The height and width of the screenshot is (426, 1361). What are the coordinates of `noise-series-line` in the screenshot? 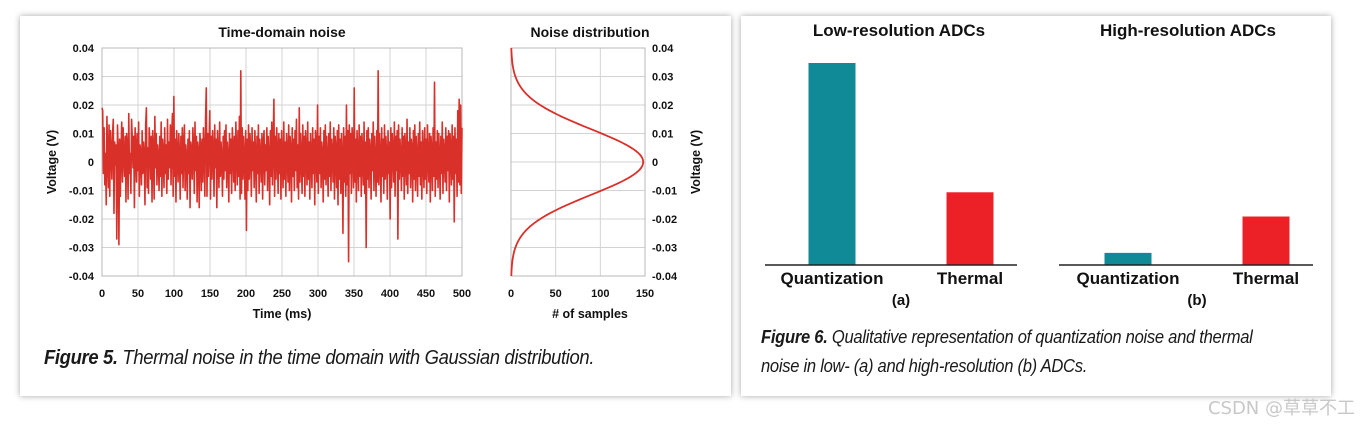 It's located at (282, 166).